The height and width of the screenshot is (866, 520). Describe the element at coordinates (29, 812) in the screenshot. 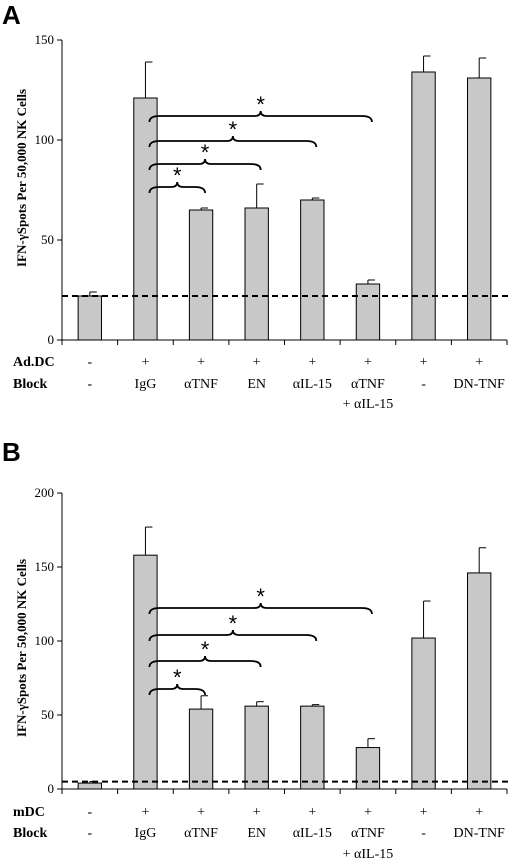

I see `panel-b-row-label: mDC` at that location.